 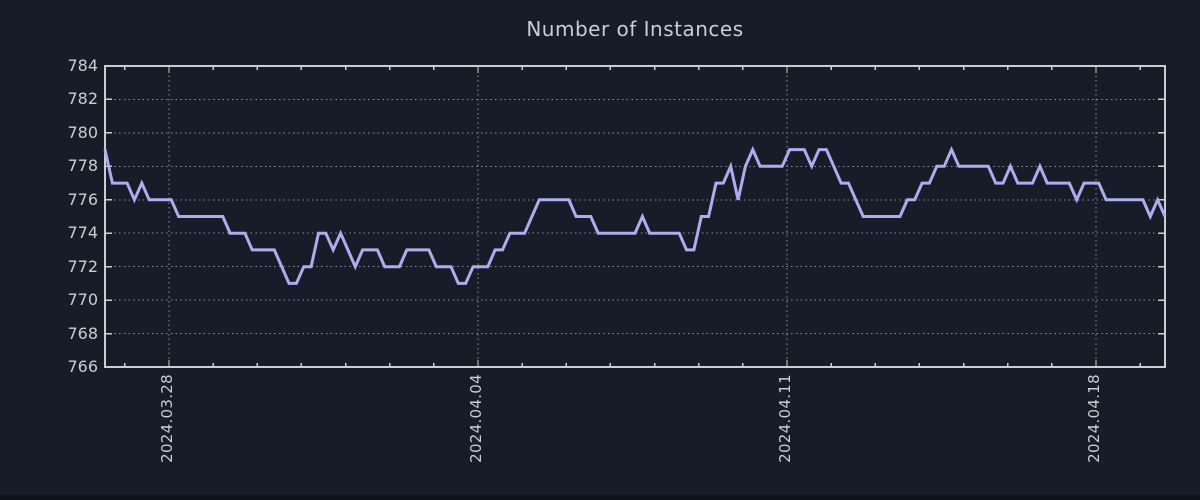 What do you see at coordinates (82, 199) in the screenshot?
I see `y-tick-label: 776` at bounding box center [82, 199].